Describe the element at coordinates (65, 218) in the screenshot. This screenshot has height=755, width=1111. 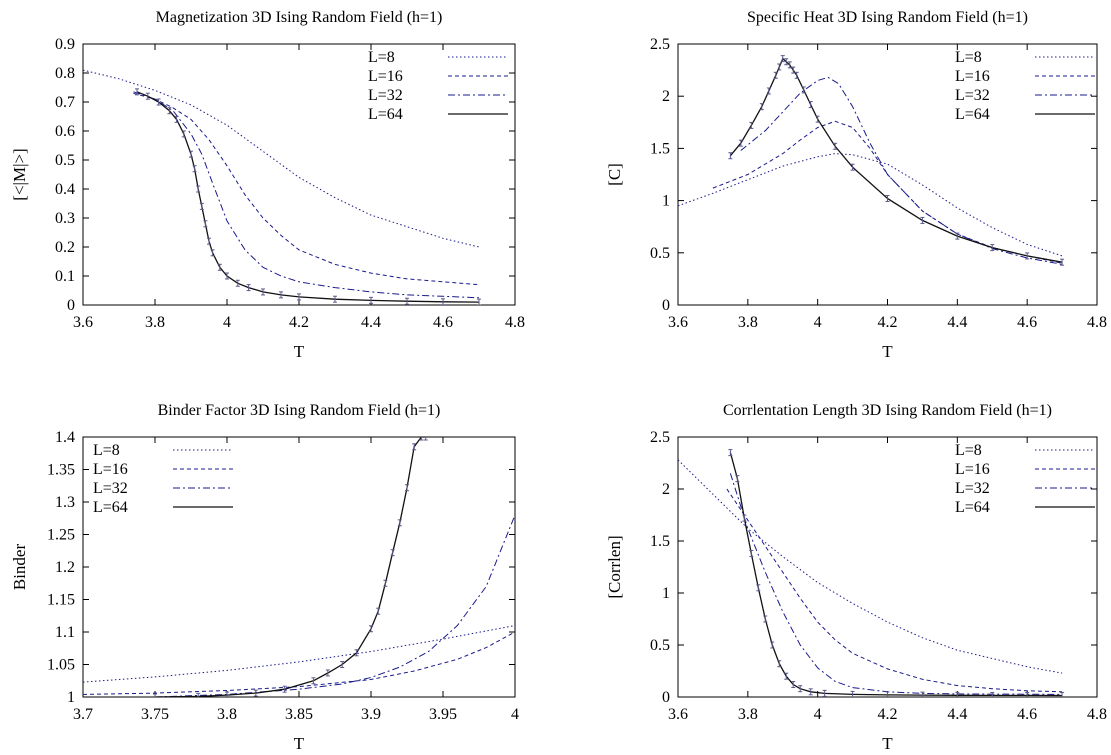
I see `y-tick-label: 0.3` at that location.